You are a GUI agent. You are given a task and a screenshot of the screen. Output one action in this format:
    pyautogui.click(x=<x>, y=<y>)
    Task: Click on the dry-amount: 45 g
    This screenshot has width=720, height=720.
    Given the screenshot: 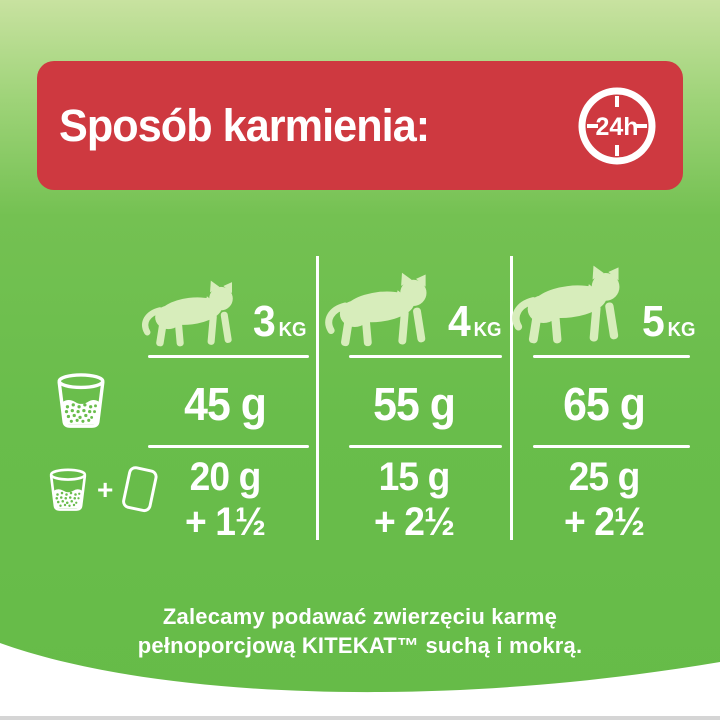 What is the action you would take?
    pyautogui.click(x=225, y=404)
    